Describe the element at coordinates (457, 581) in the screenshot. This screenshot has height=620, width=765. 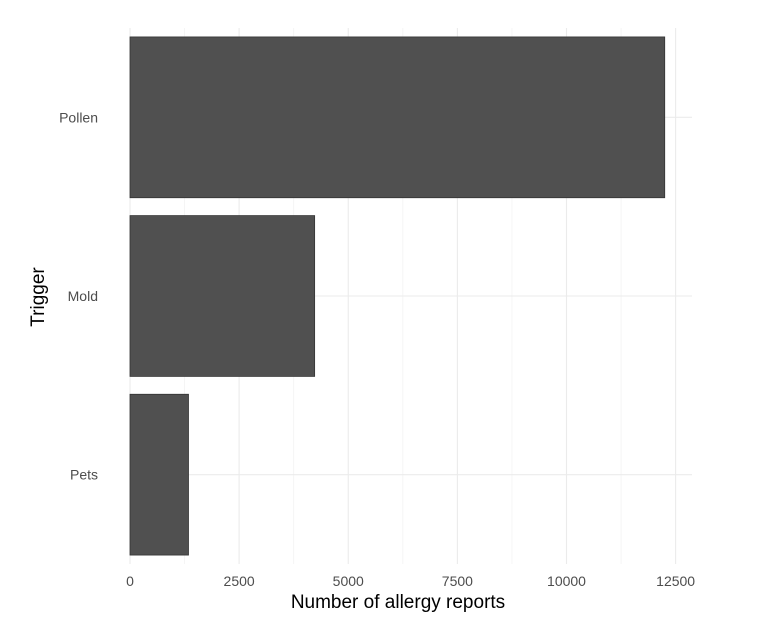
I see `x-tick-label: 7500` at that location.